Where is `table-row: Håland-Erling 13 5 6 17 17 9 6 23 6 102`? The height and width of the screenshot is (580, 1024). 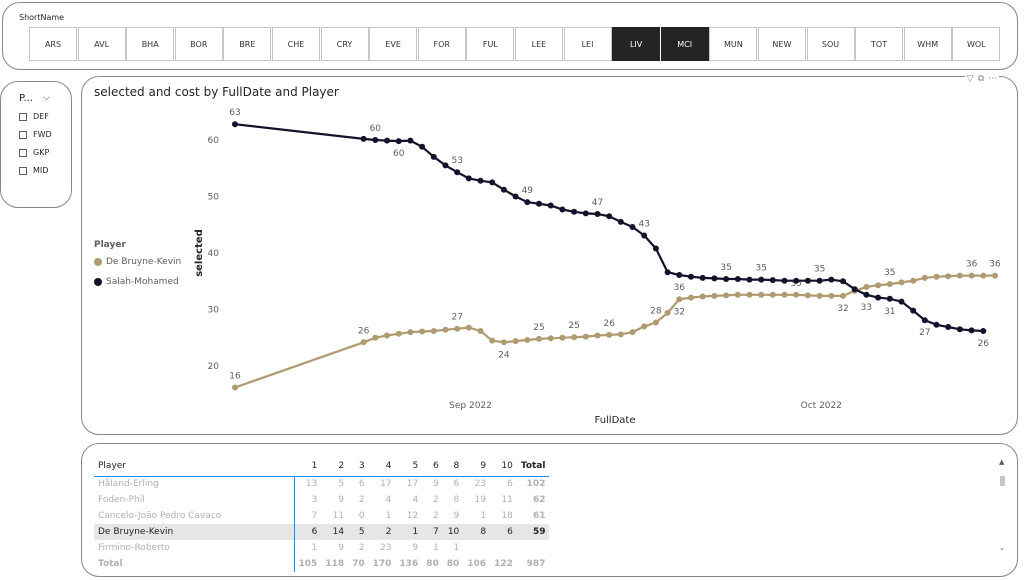 table-row: Håland-Erling 13 5 6 17 17 9 6 23 6 102 is located at coordinates (321, 484).